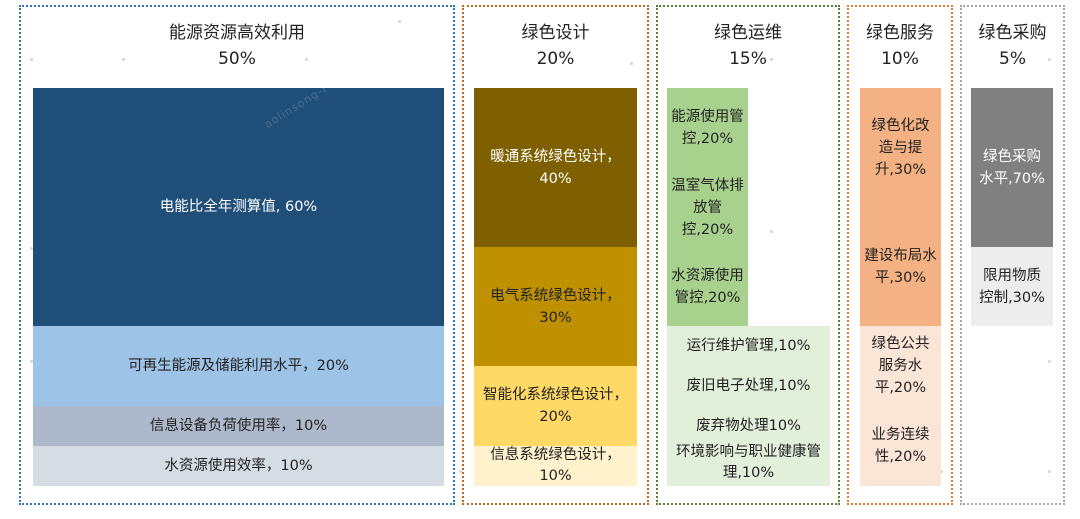  What do you see at coordinates (900, 366) in the screenshot?
I see `service-item-public-service: 绿色公共服务水平,20%` at bounding box center [900, 366].